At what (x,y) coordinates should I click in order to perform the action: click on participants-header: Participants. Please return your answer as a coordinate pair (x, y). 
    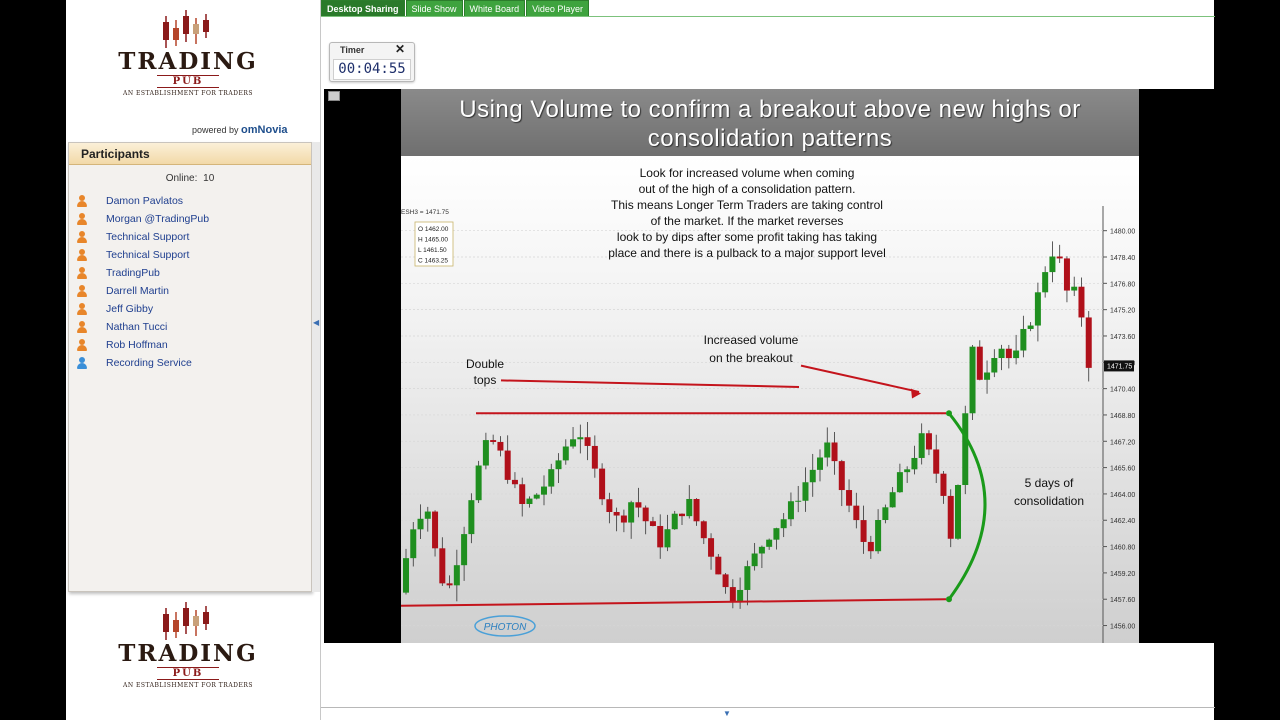
    Looking at the image, I should click on (190, 154).